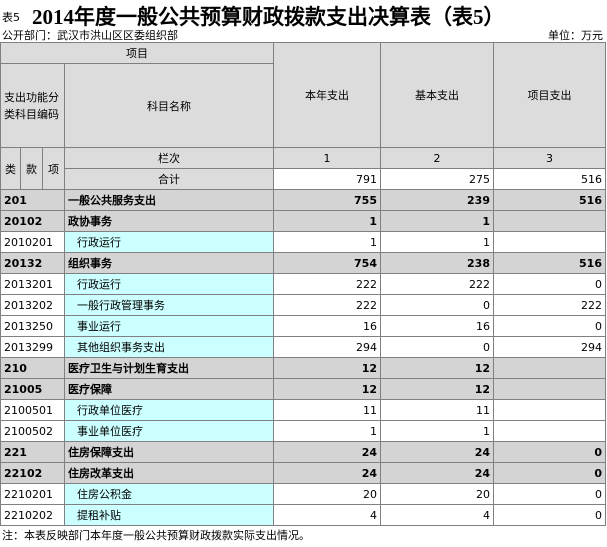 The height and width of the screenshot is (547, 607). I want to click on code: 2100501, so click(32, 410).